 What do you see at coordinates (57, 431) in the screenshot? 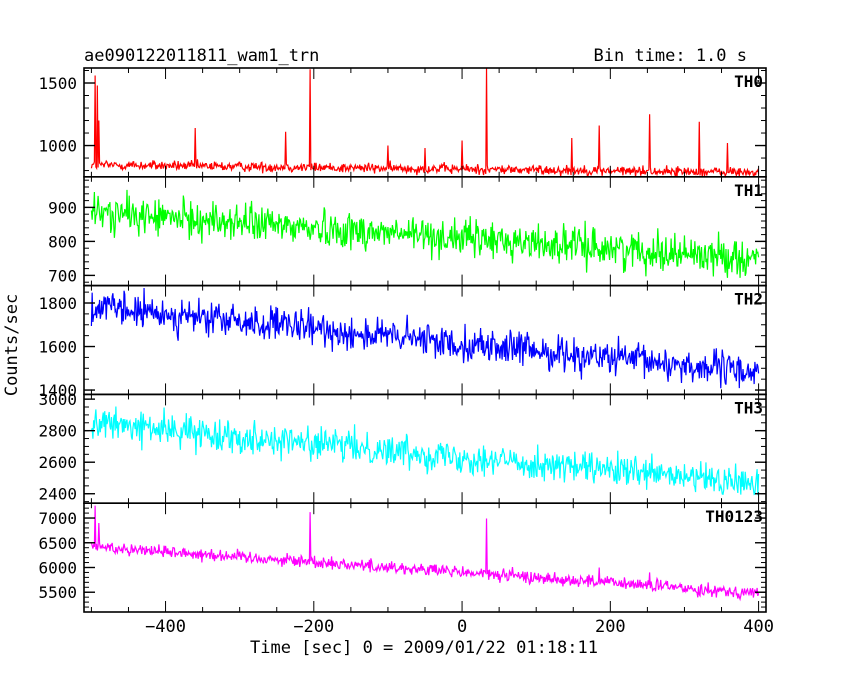
I see `y-tick-label: 2800` at bounding box center [57, 431].